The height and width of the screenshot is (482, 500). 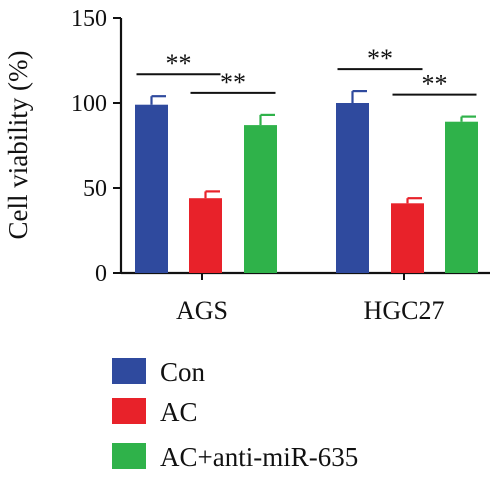 What do you see at coordinates (404, 310) in the screenshot?
I see `x-category-label: HGC27` at bounding box center [404, 310].